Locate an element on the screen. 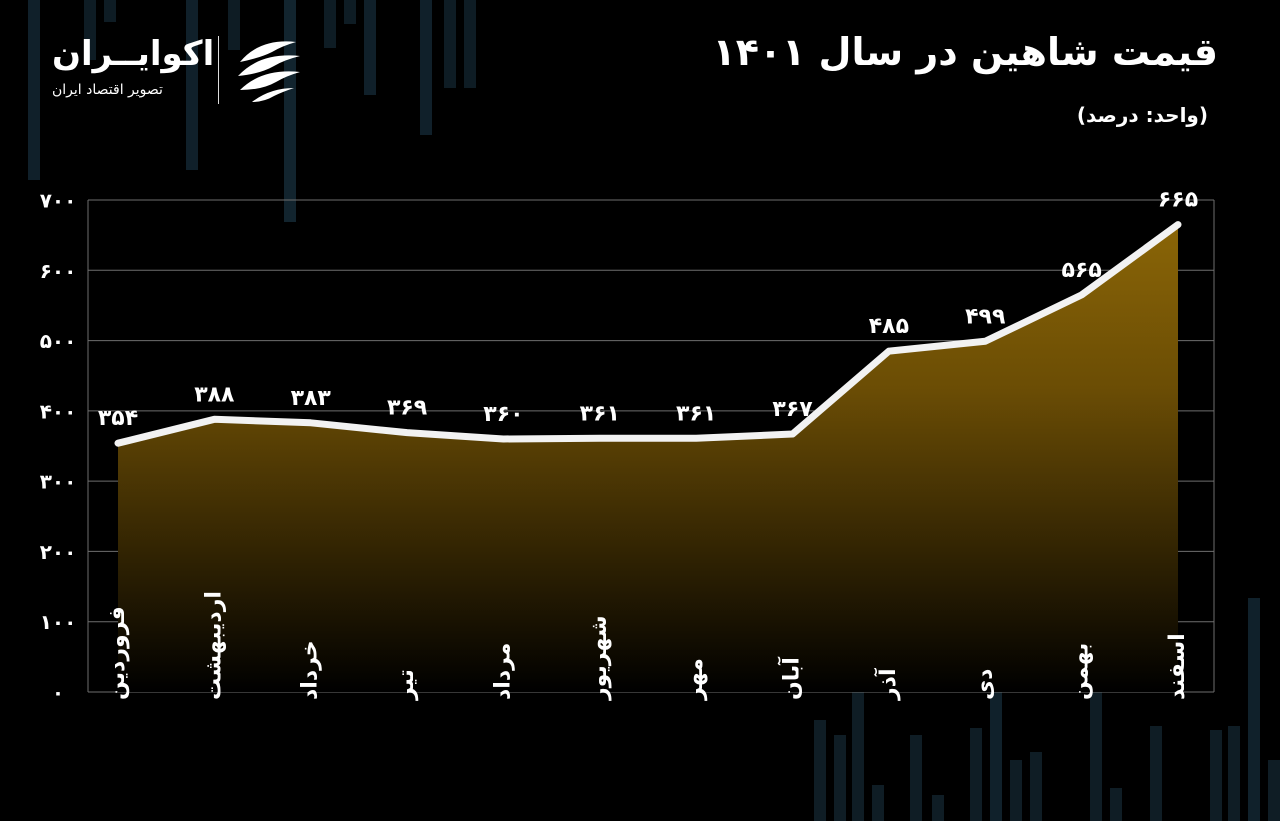 The height and width of the screenshot is (821, 1280). x-tick-label: آذر is located at coordinates (887, 684).